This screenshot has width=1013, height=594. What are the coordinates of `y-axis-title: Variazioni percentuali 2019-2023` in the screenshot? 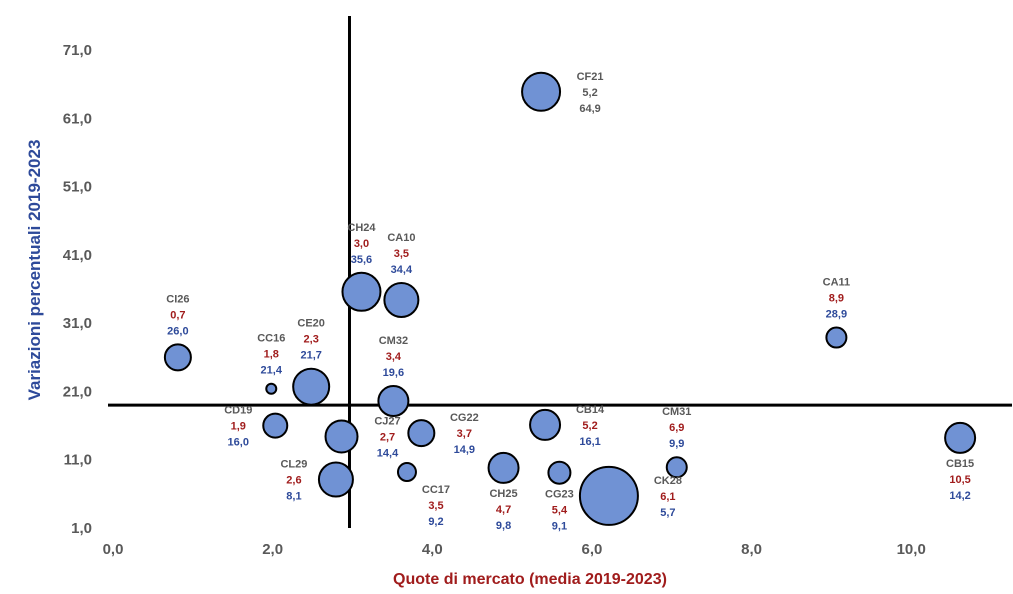 It's located at (34, 270).